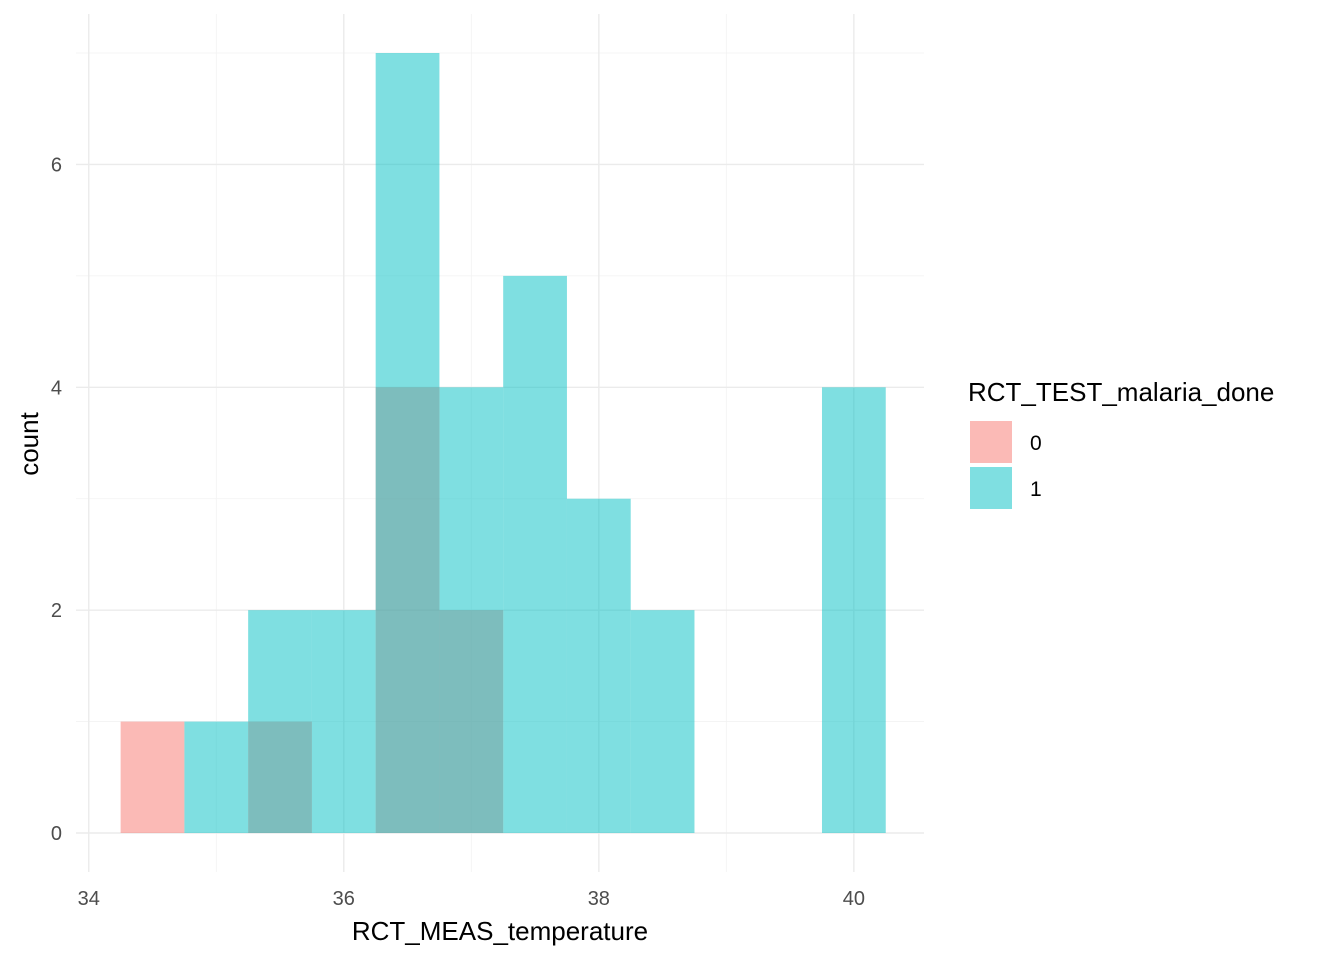 The image size is (1344, 960). Describe the element at coordinates (1121, 392) in the screenshot. I see `legend-title: RCT_TEST_malaria_done` at that location.